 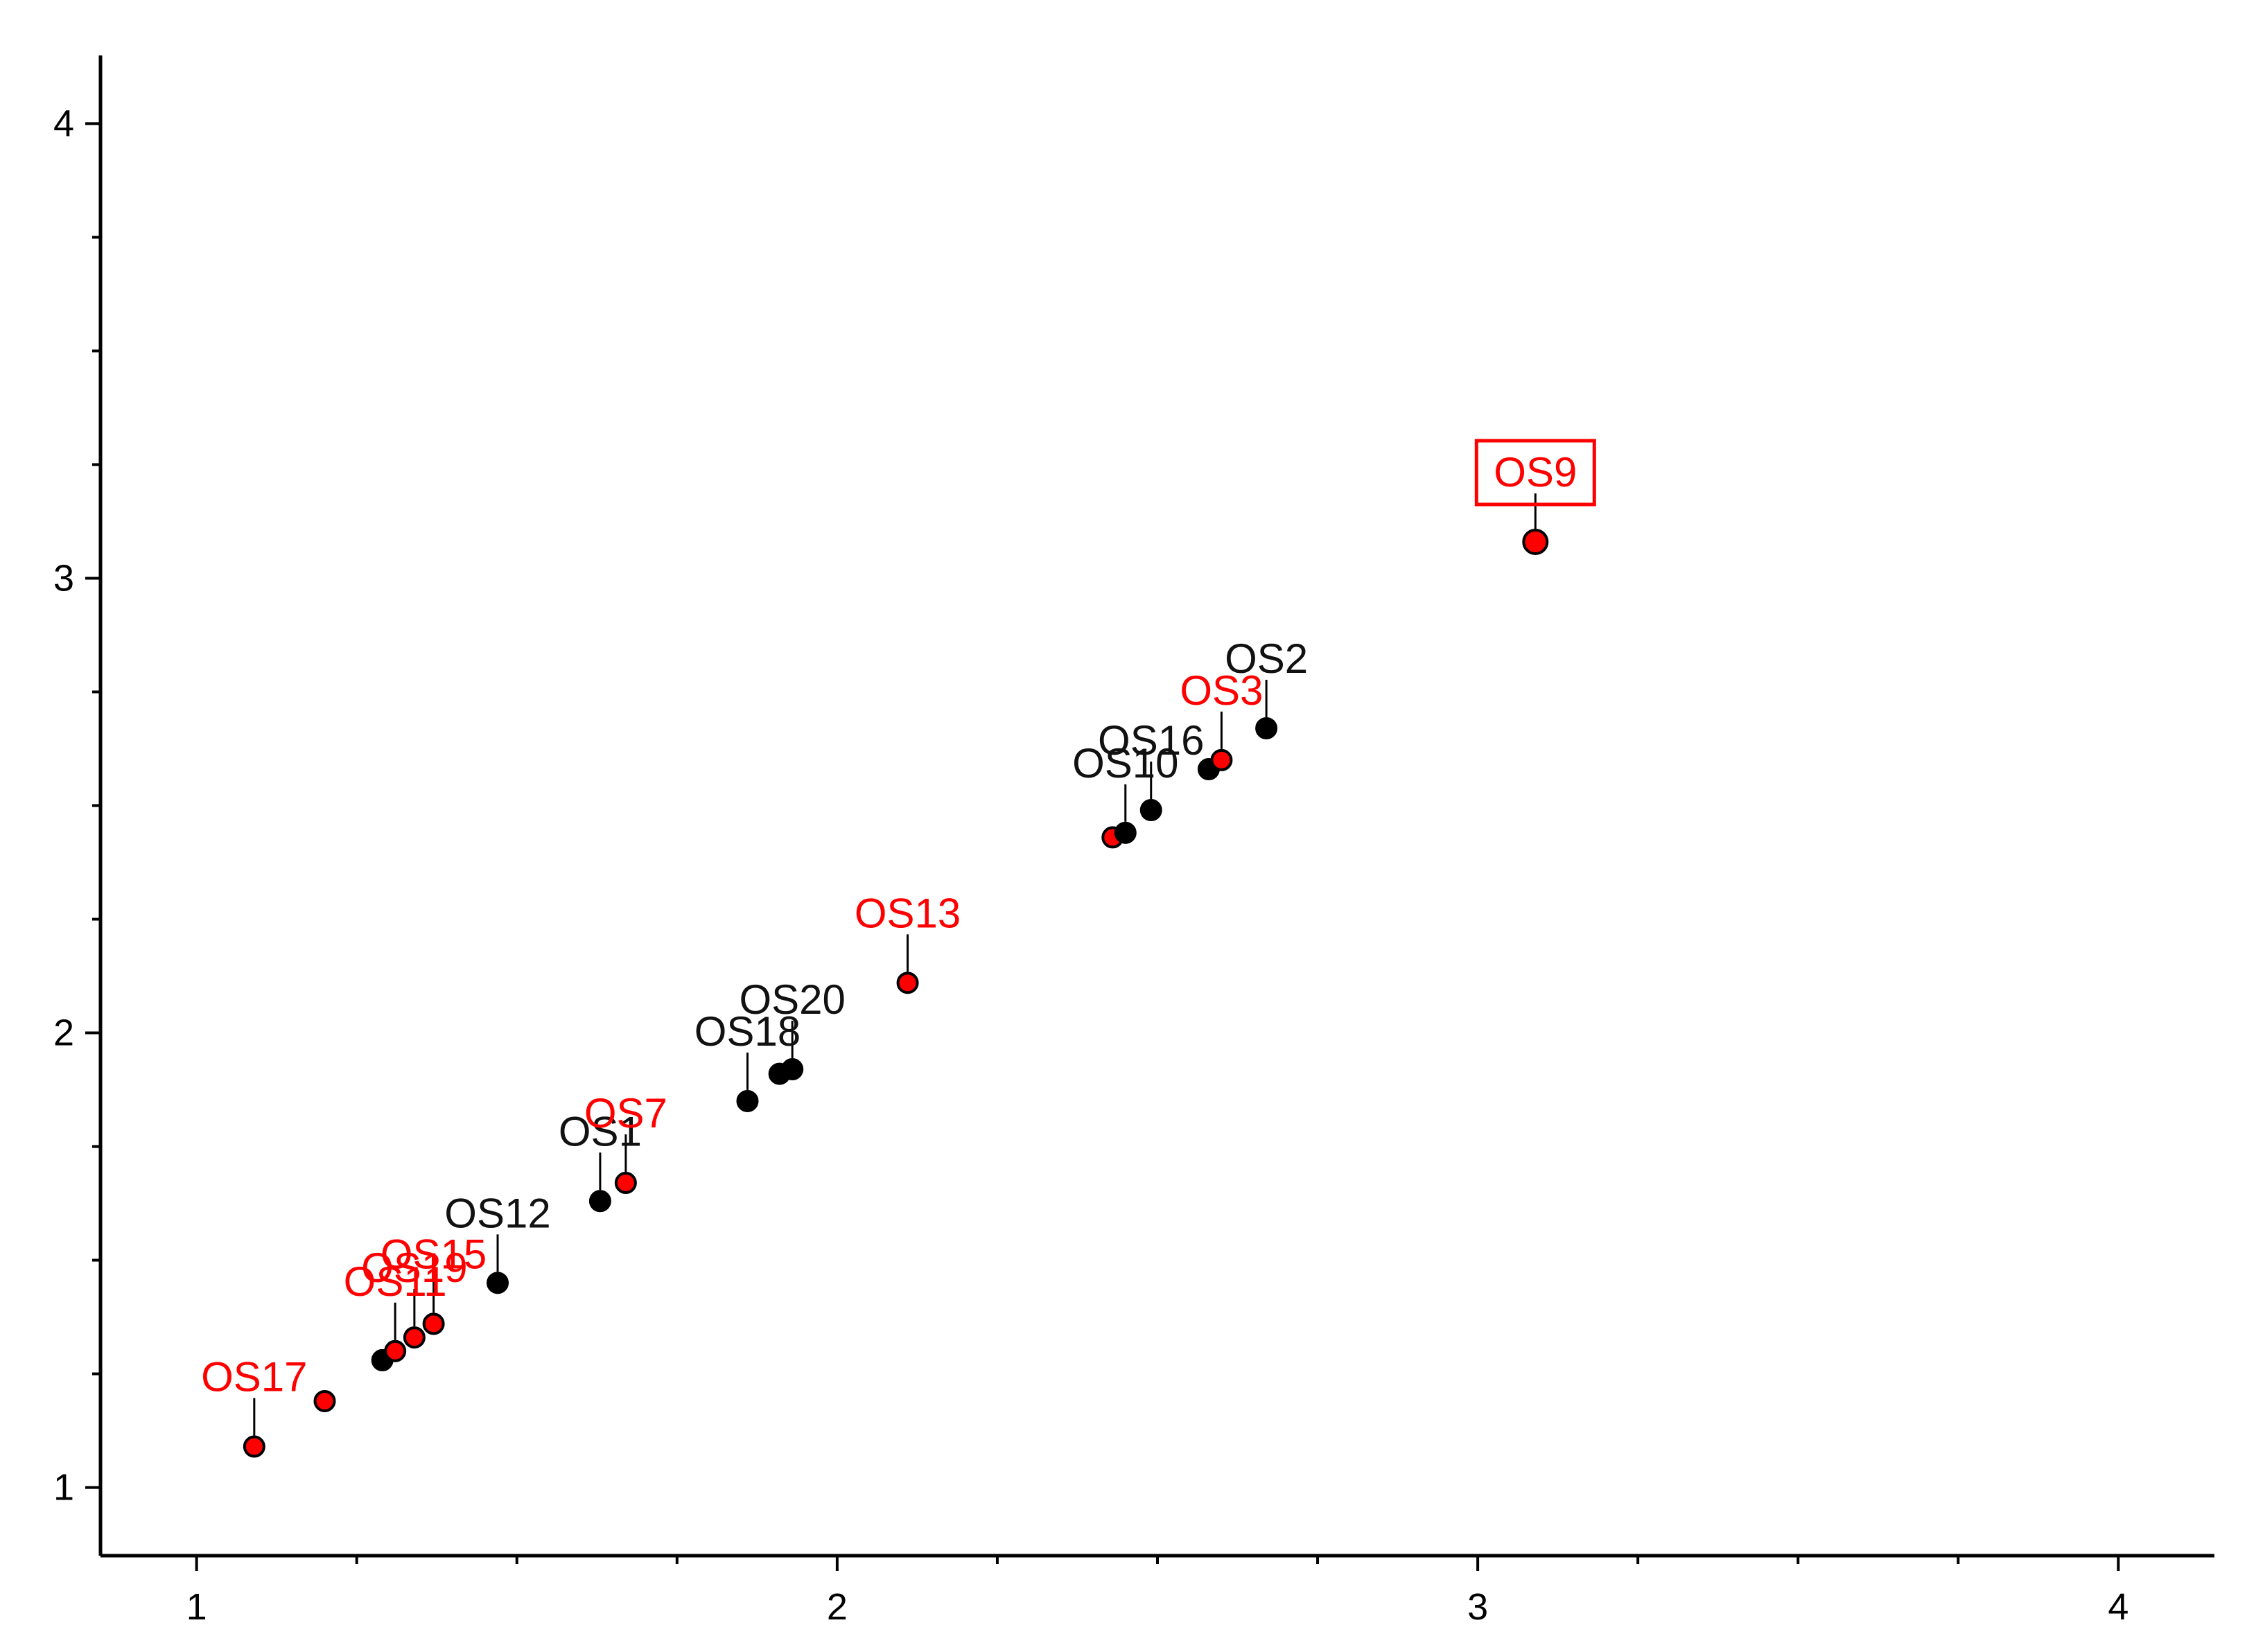 I want to click on y-tick-label: 4, so click(x=63, y=123).